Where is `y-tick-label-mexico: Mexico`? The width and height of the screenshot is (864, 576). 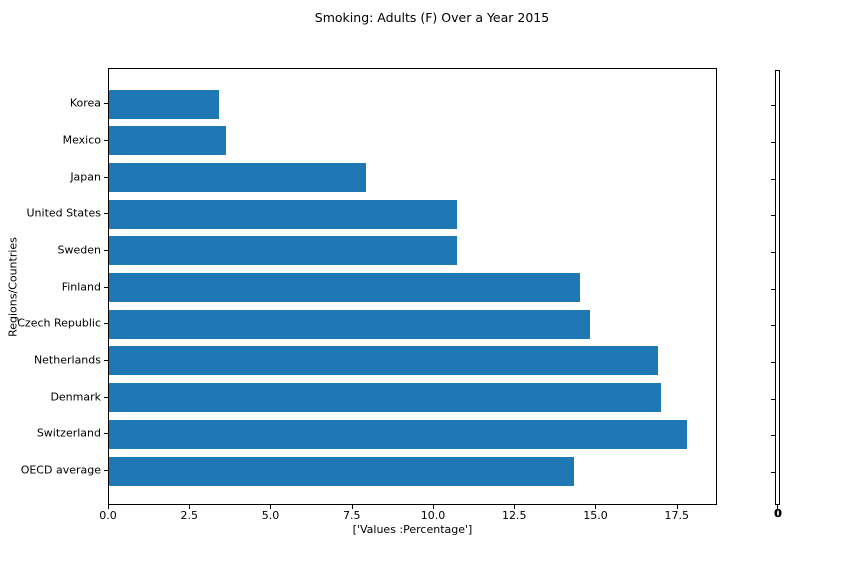 y-tick-label-mexico: Mexico is located at coordinates (81, 140).